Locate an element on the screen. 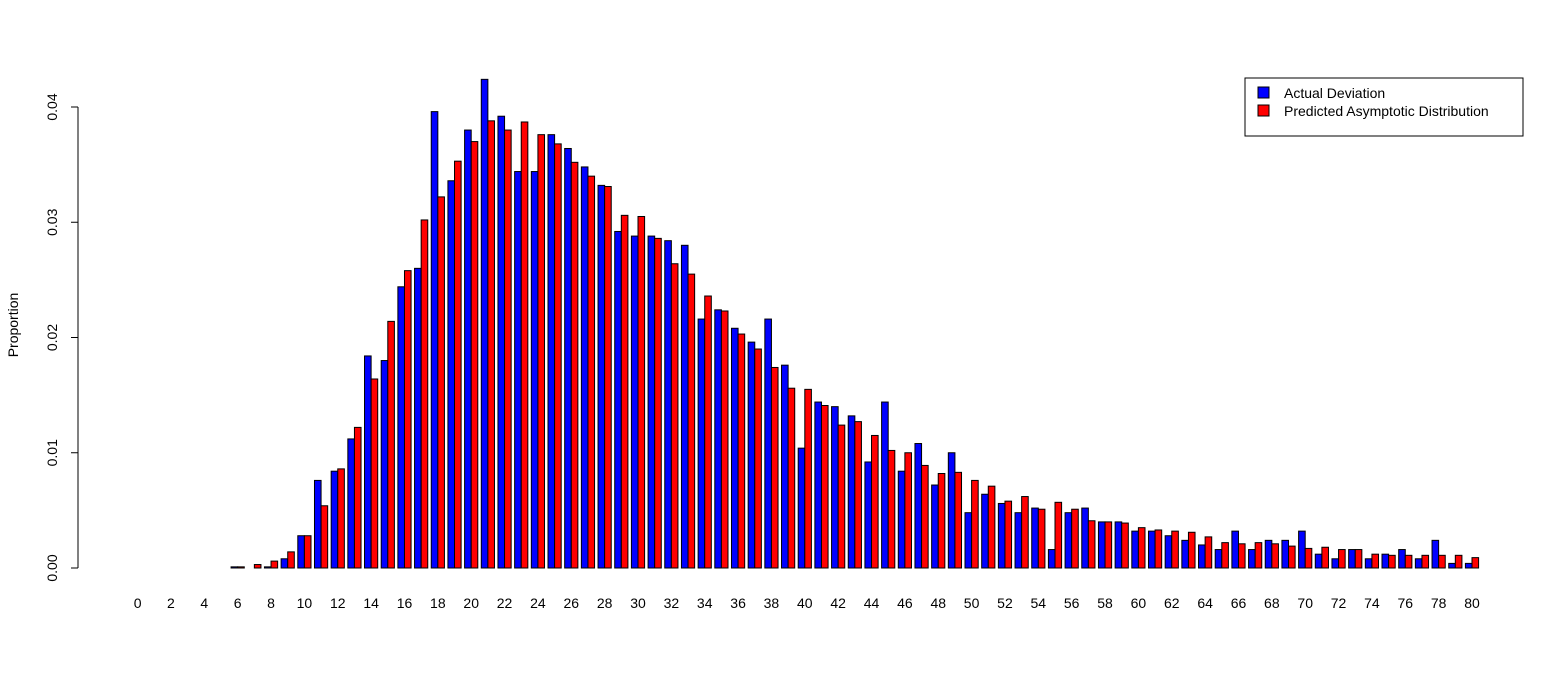 The image size is (1564, 676). x-tick-label: 34 is located at coordinates (705, 603).